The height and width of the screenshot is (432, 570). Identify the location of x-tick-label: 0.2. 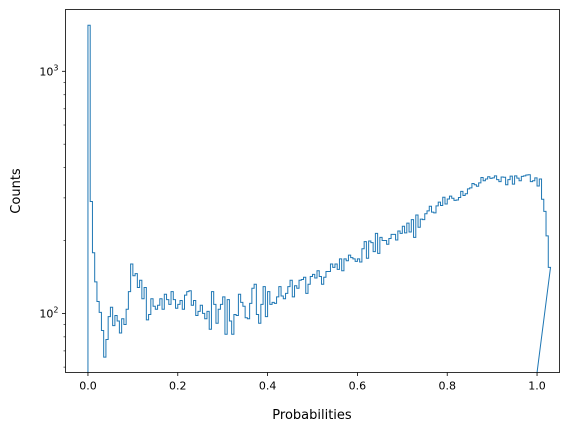
(178, 386).